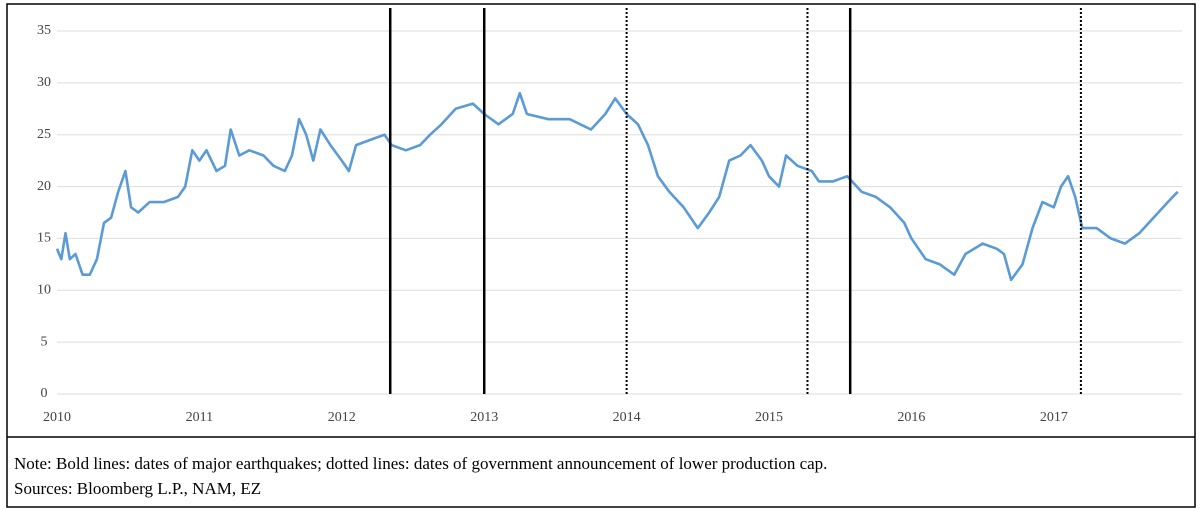  I want to click on y-tick-label: 20, so click(44, 186).